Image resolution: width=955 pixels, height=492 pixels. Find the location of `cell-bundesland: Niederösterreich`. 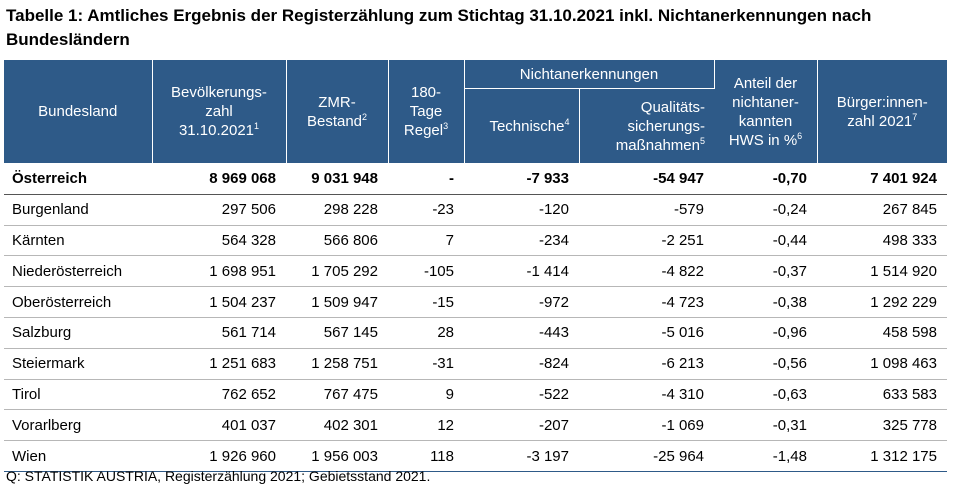

cell-bundesland: Niederösterreich is located at coordinates (78, 271).